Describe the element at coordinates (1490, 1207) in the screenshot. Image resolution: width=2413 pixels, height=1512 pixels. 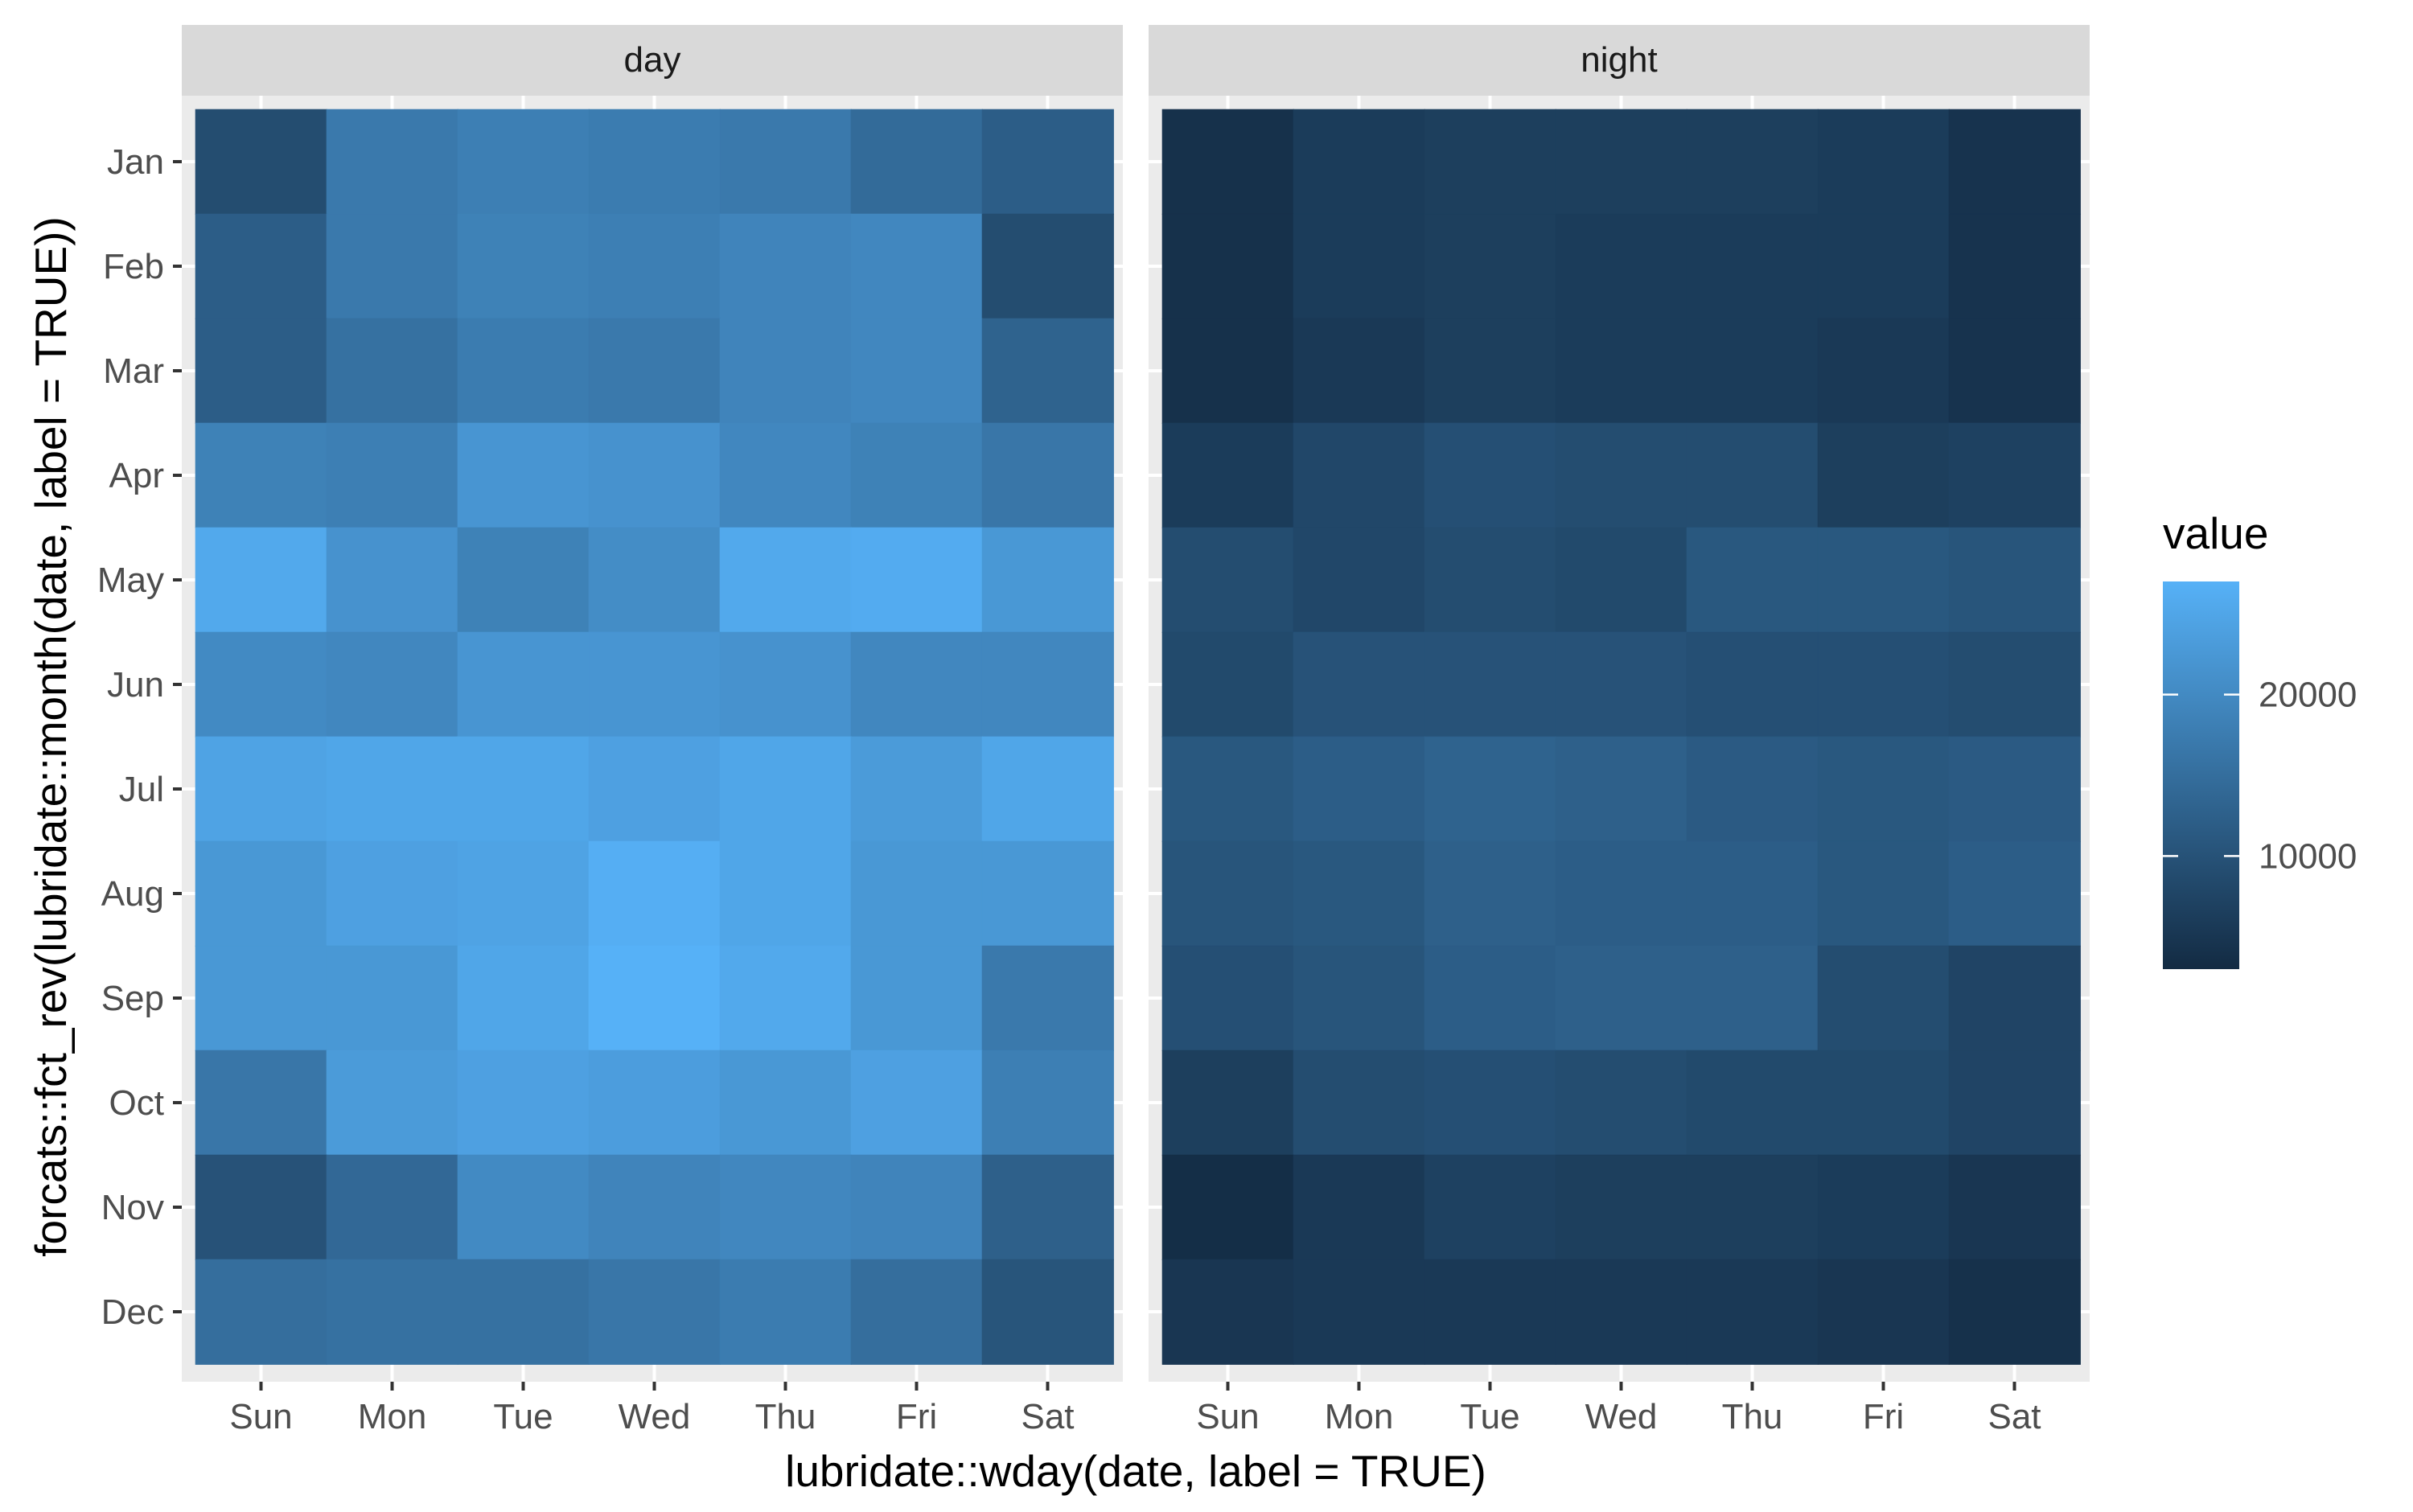
I see `tile-night-nov-tue` at that location.